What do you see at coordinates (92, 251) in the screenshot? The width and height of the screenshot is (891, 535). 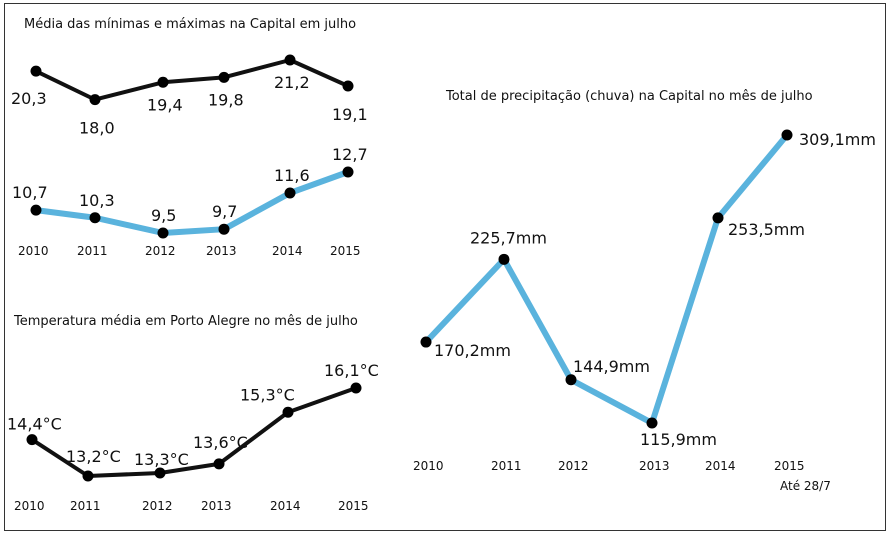 I see `chart1-x-tick-label: 2011` at bounding box center [92, 251].